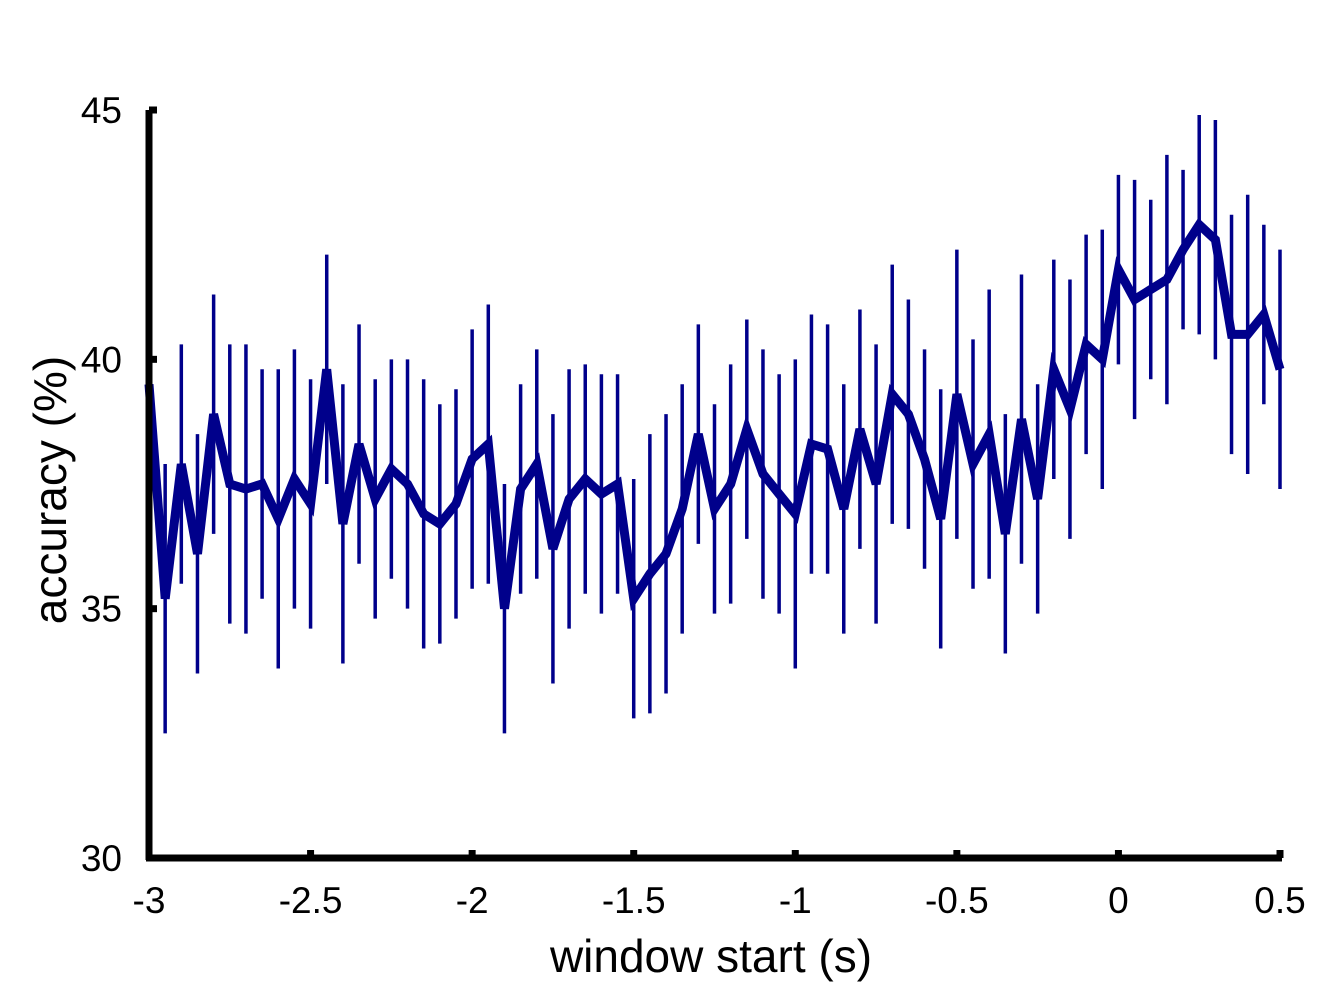 This screenshot has width=1333, height=1000. Describe the element at coordinates (634, 900) in the screenshot. I see `x-tick-label: -1.5` at that location.